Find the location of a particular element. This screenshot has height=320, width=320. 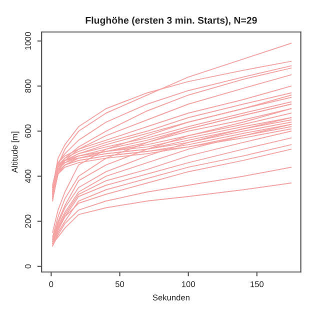

x-tick-label: 0 is located at coordinates (51, 284).